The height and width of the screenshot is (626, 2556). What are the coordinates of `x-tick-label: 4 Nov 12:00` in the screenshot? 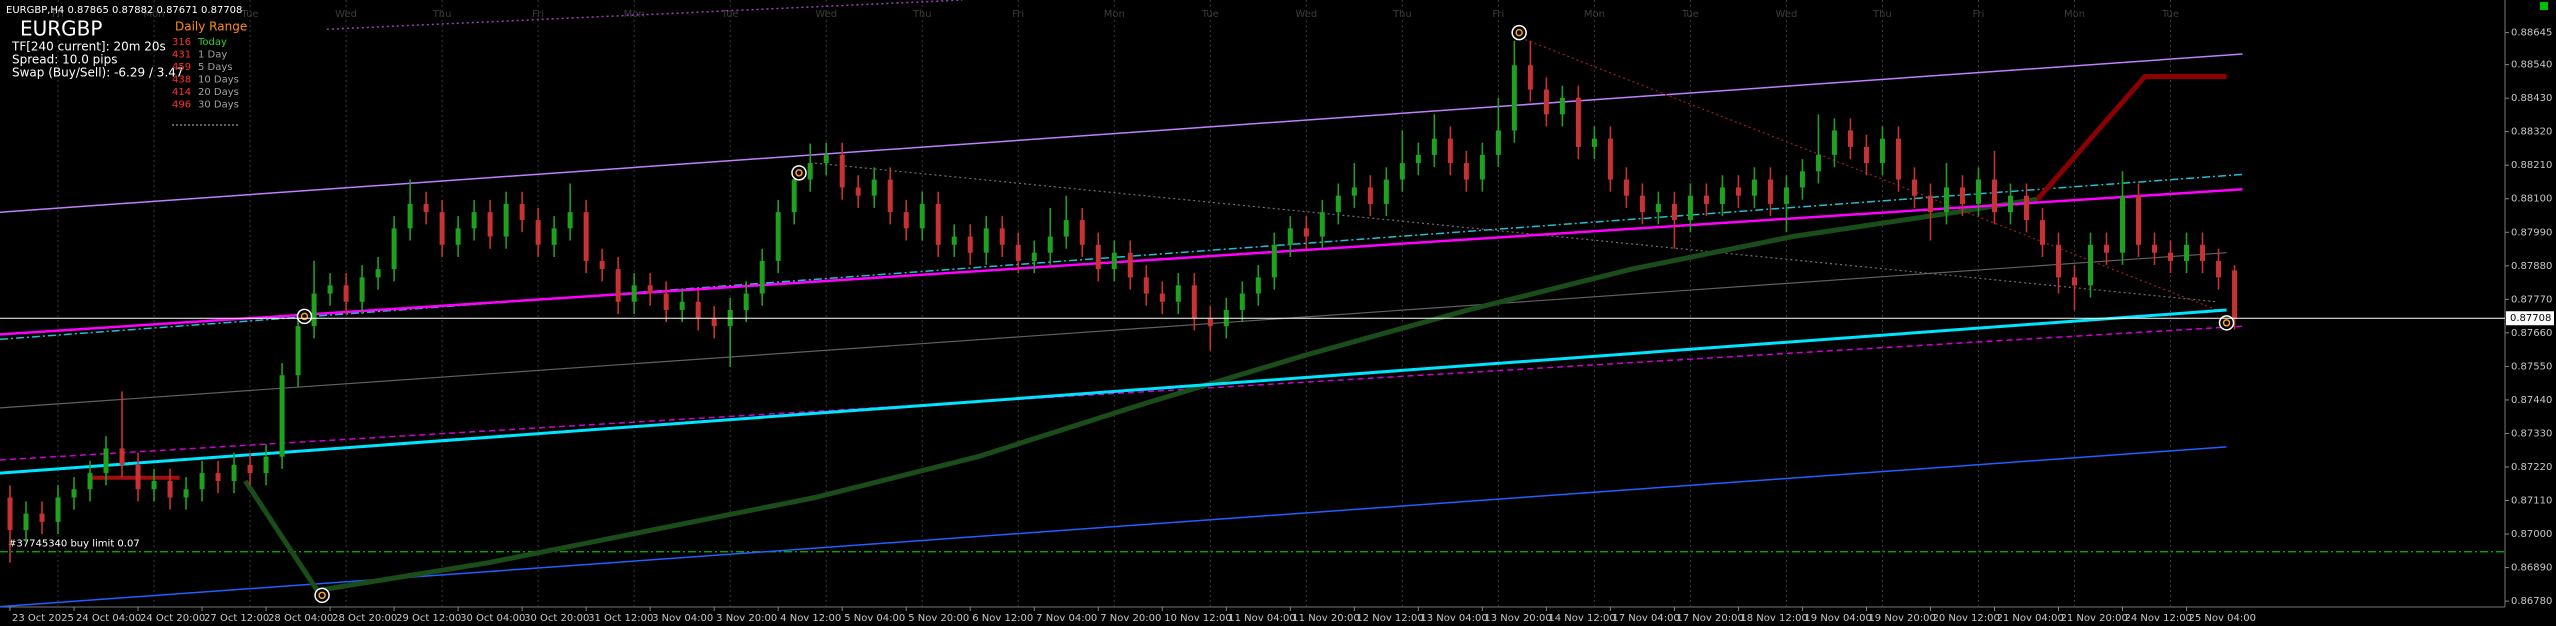 It's located at (810, 618).